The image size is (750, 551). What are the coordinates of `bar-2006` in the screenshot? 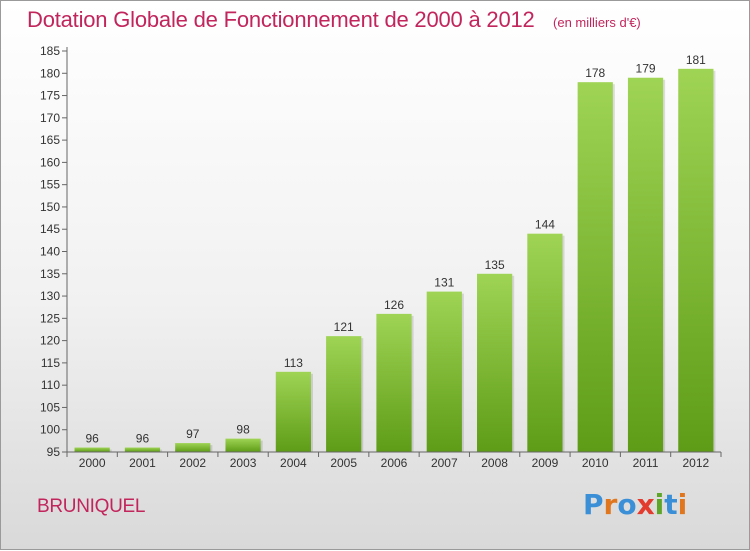 It's located at (394, 382).